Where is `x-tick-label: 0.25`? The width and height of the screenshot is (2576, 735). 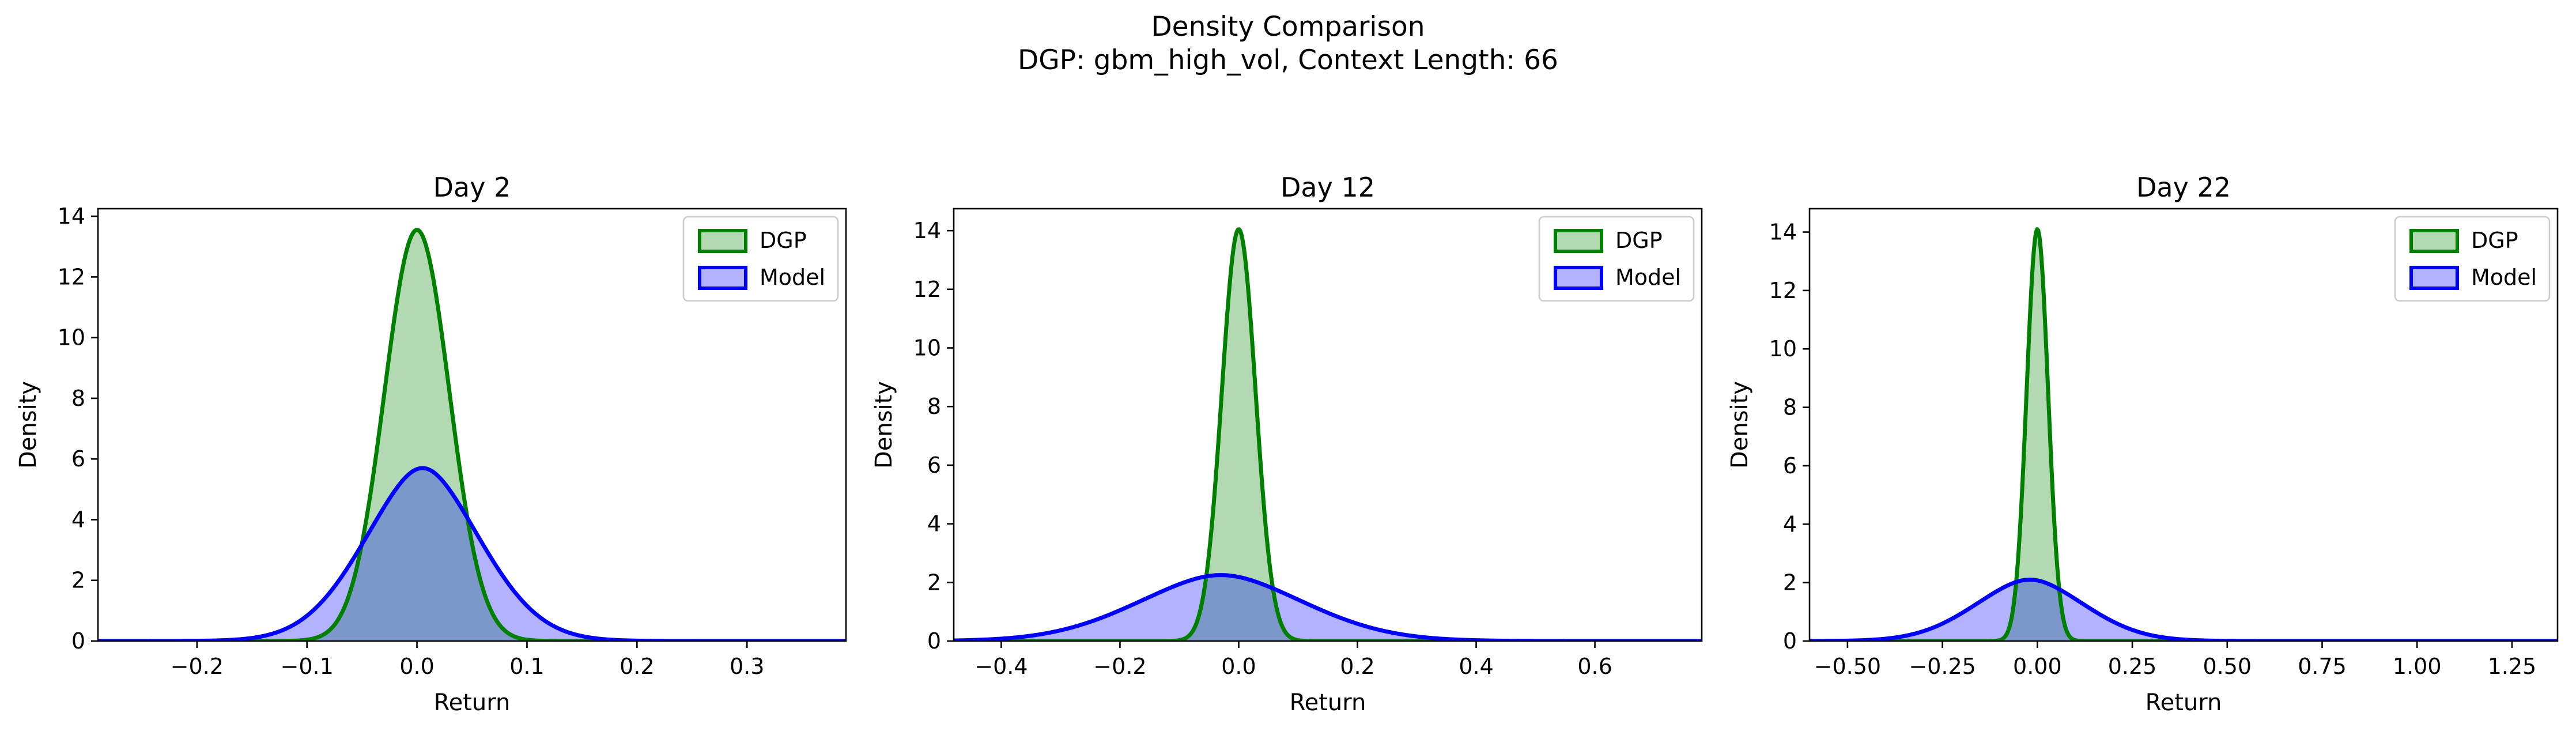
x-tick-label: 0.25 is located at coordinates (2132, 666).